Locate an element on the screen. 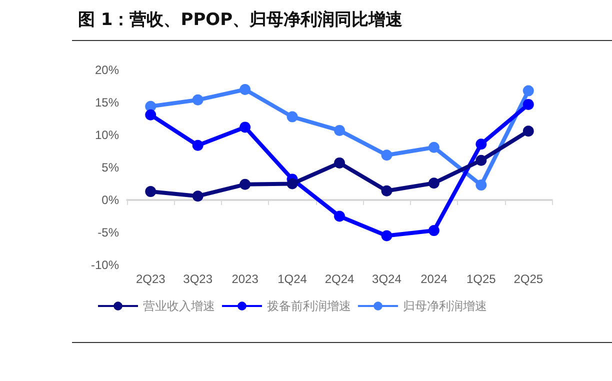 The image size is (612, 381). legend-label: 拨备前利润增速 is located at coordinates (309, 306).